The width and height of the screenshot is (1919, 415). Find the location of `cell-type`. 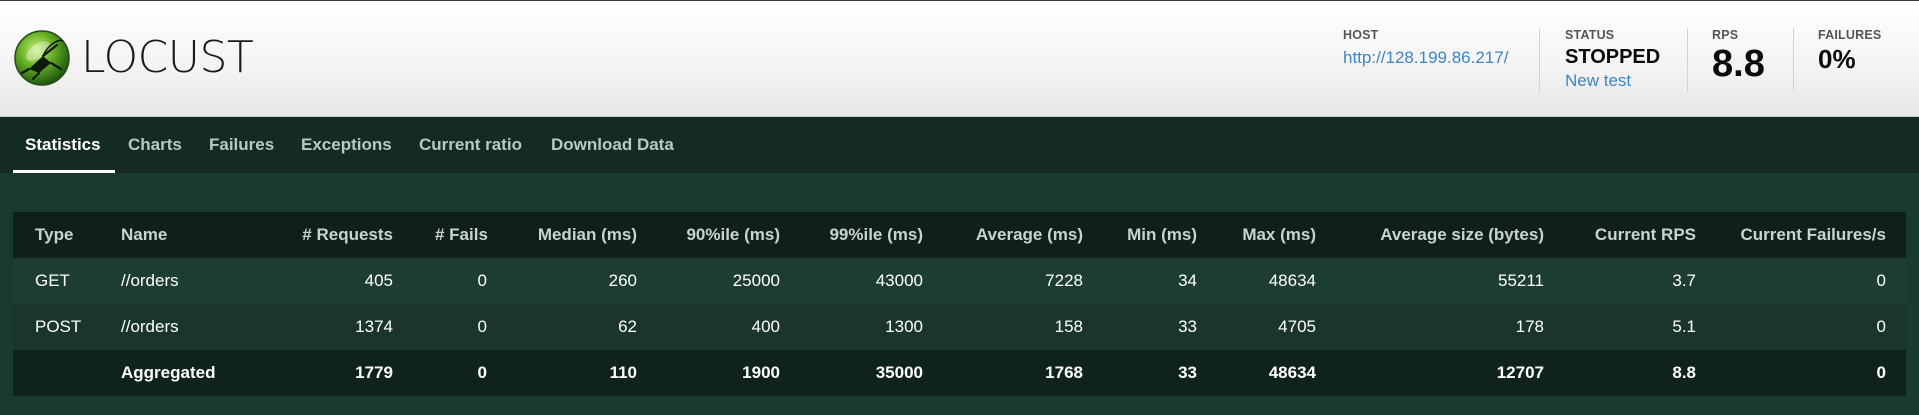

cell-type is located at coordinates (56, 373).